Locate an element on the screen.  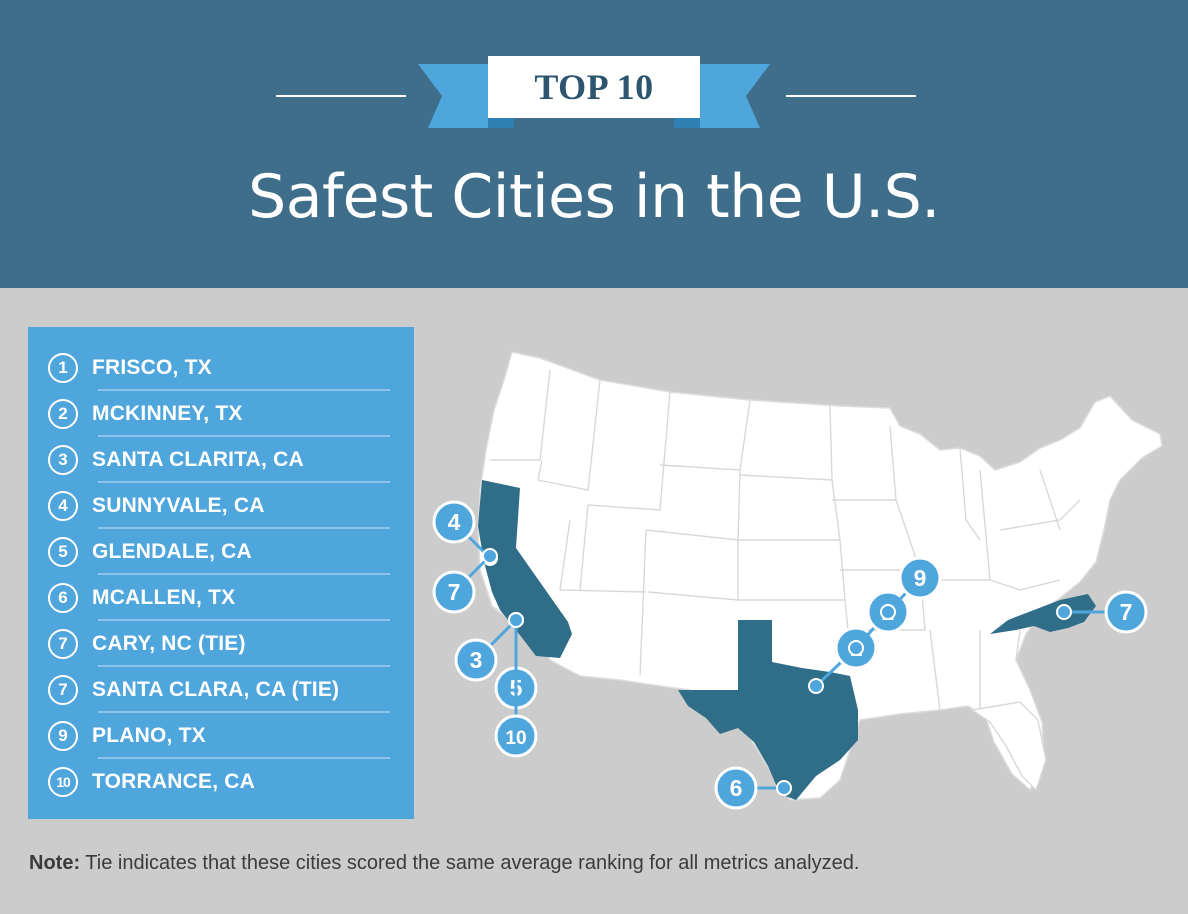
map-marker: 9 is located at coordinates (911, 588).